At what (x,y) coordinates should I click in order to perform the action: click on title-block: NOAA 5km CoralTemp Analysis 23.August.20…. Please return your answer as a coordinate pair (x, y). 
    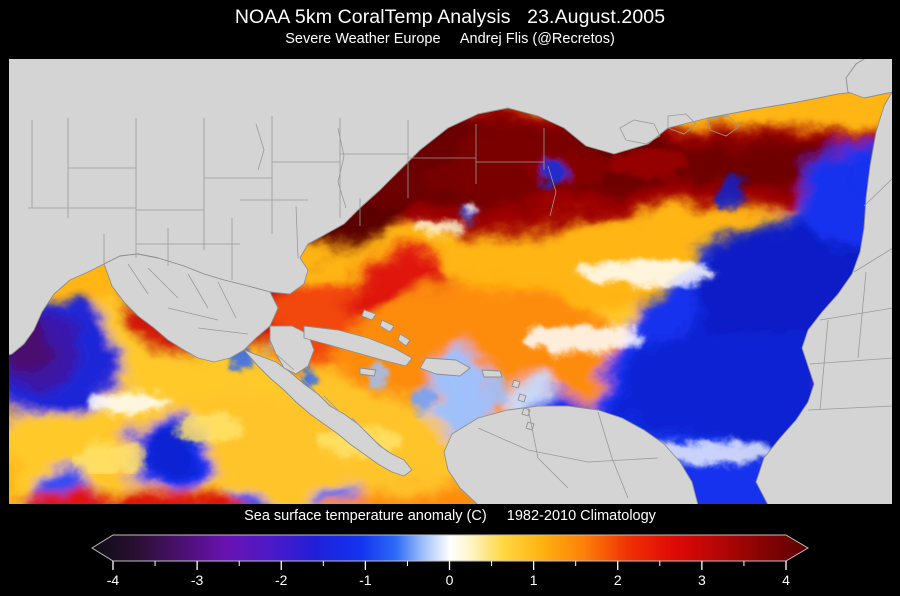
    Looking at the image, I should click on (450, 29).